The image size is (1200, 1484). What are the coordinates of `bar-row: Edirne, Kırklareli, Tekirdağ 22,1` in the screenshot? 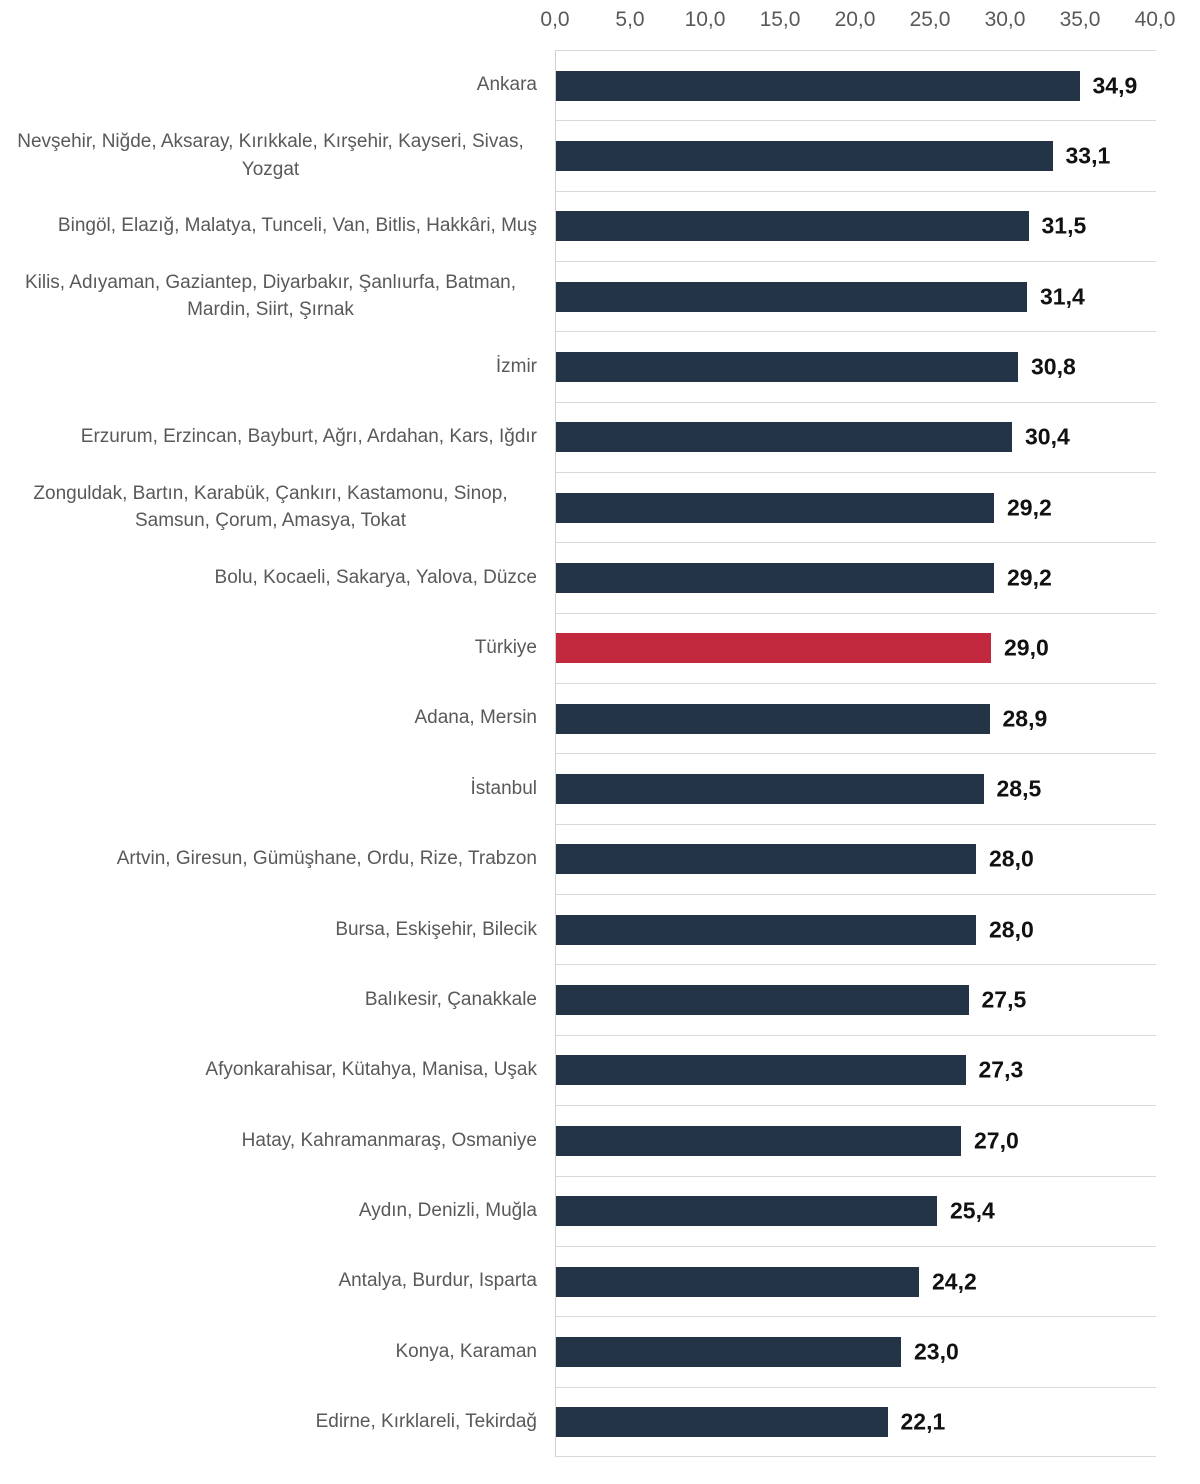 It's located at (600, 1421).